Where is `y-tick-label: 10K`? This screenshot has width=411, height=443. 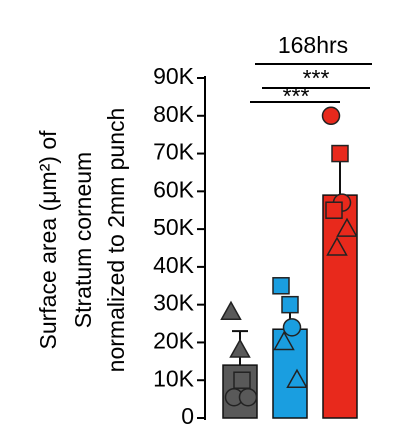
y-tick-label: 10K is located at coordinates (174, 378).